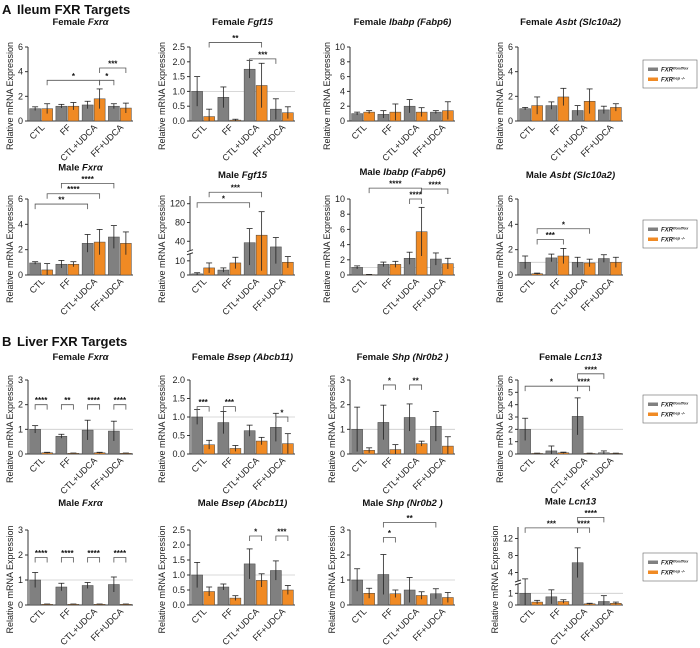 The image size is (700, 648). I want to click on legend-box, so click(670, 567).